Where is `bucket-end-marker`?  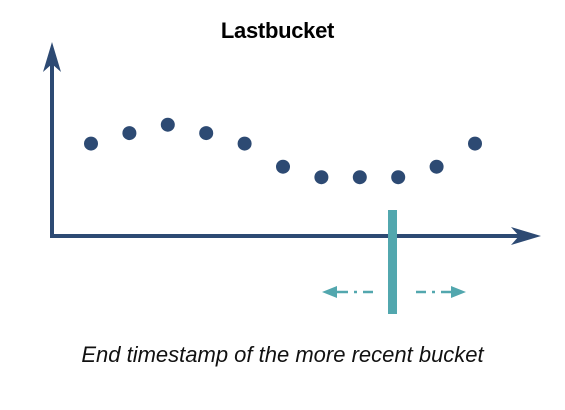 bucket-end-marker is located at coordinates (392, 262).